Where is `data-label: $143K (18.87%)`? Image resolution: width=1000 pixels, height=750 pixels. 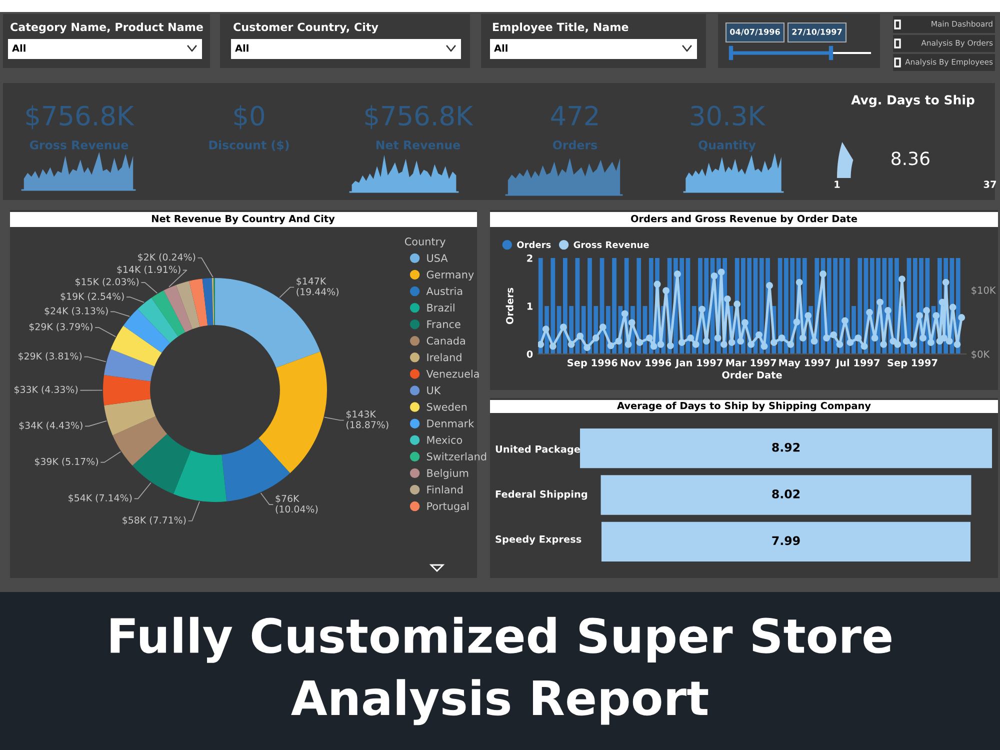
data-label: $143K (18.87%) is located at coordinates (367, 420).